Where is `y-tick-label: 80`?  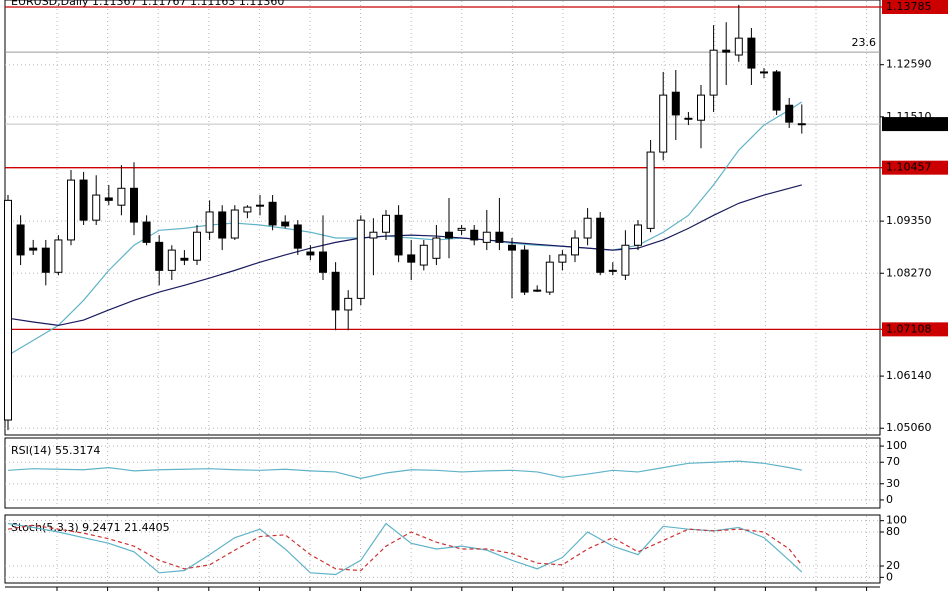
y-tick-label: 80 is located at coordinates (893, 531).